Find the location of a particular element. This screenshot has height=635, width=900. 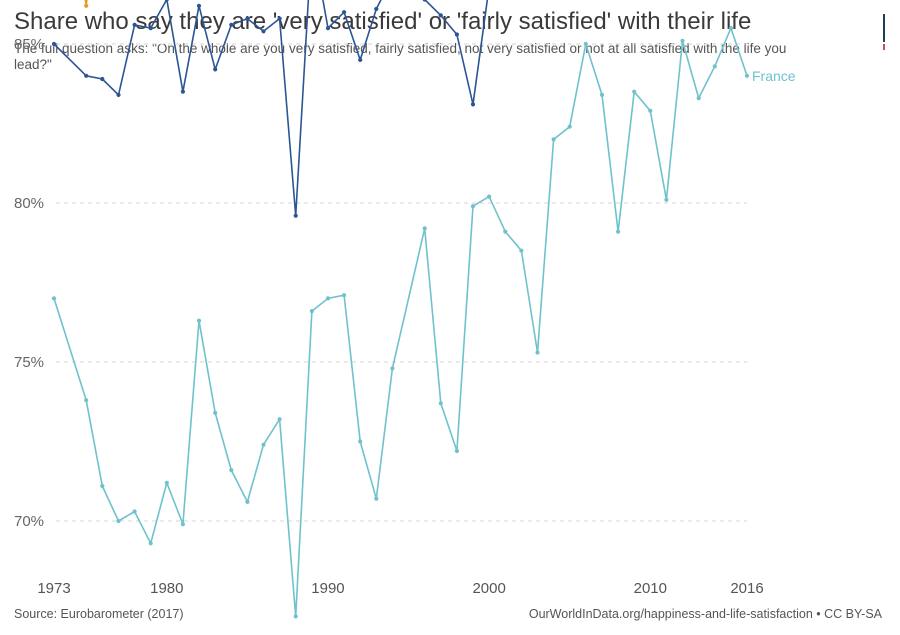

x-tick-label: 1973 is located at coordinates (53, 588).